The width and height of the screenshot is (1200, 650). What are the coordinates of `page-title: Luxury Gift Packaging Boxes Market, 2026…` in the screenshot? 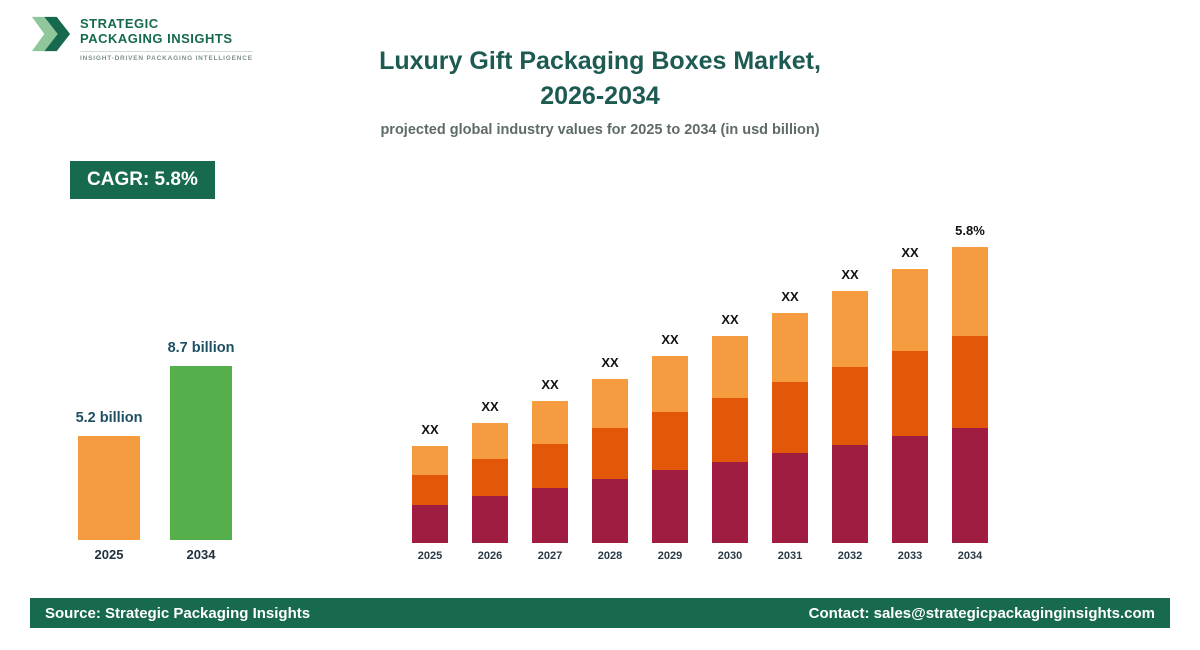 It's located at (600, 79).